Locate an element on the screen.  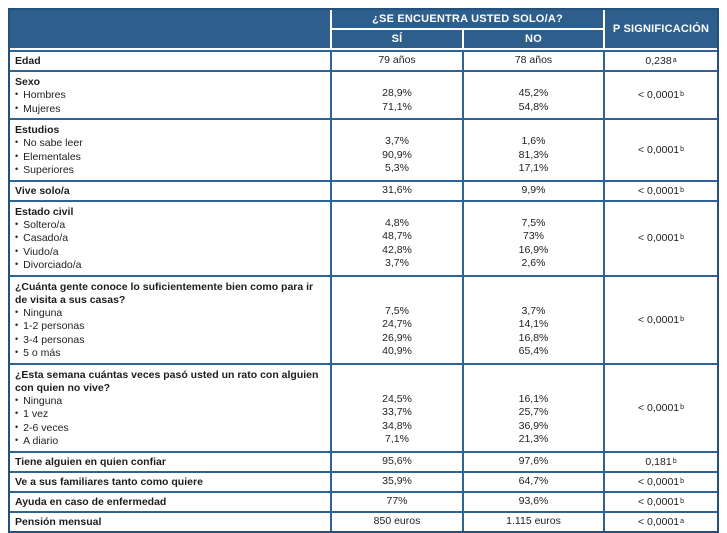
value-si: 5,3% is located at coordinates (397, 168).